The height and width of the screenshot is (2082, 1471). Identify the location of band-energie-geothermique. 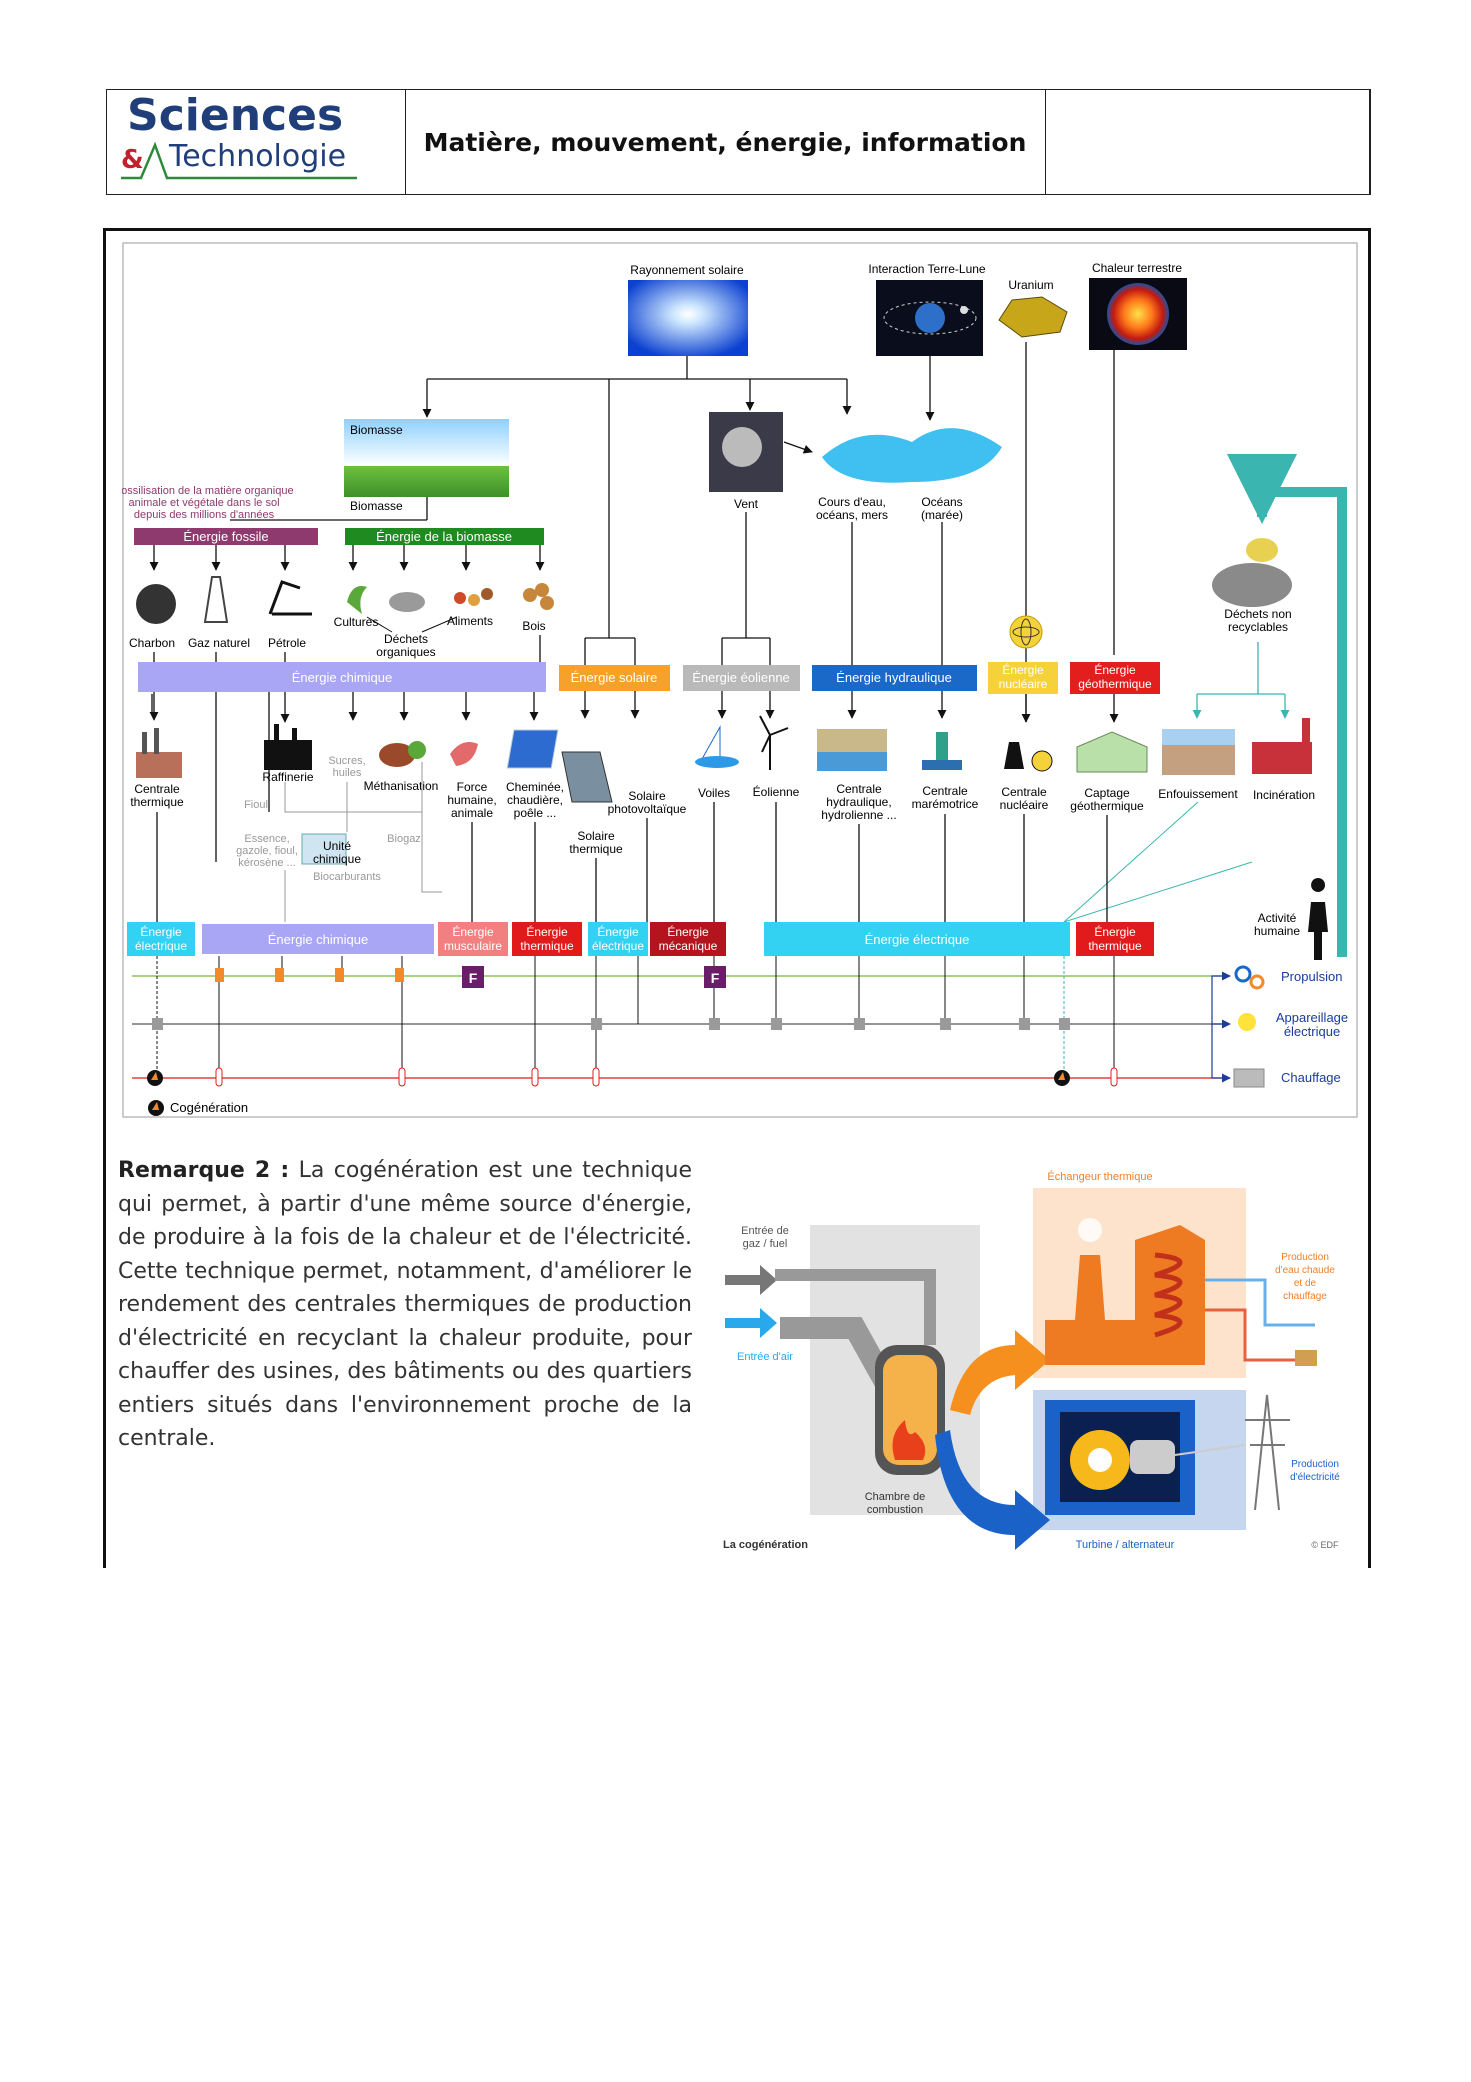
(1115, 678).